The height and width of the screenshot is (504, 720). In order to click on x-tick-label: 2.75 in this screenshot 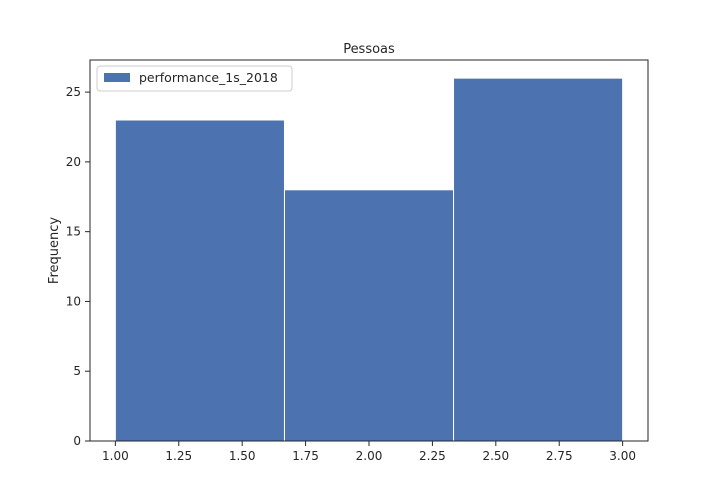, I will do `click(559, 456)`.